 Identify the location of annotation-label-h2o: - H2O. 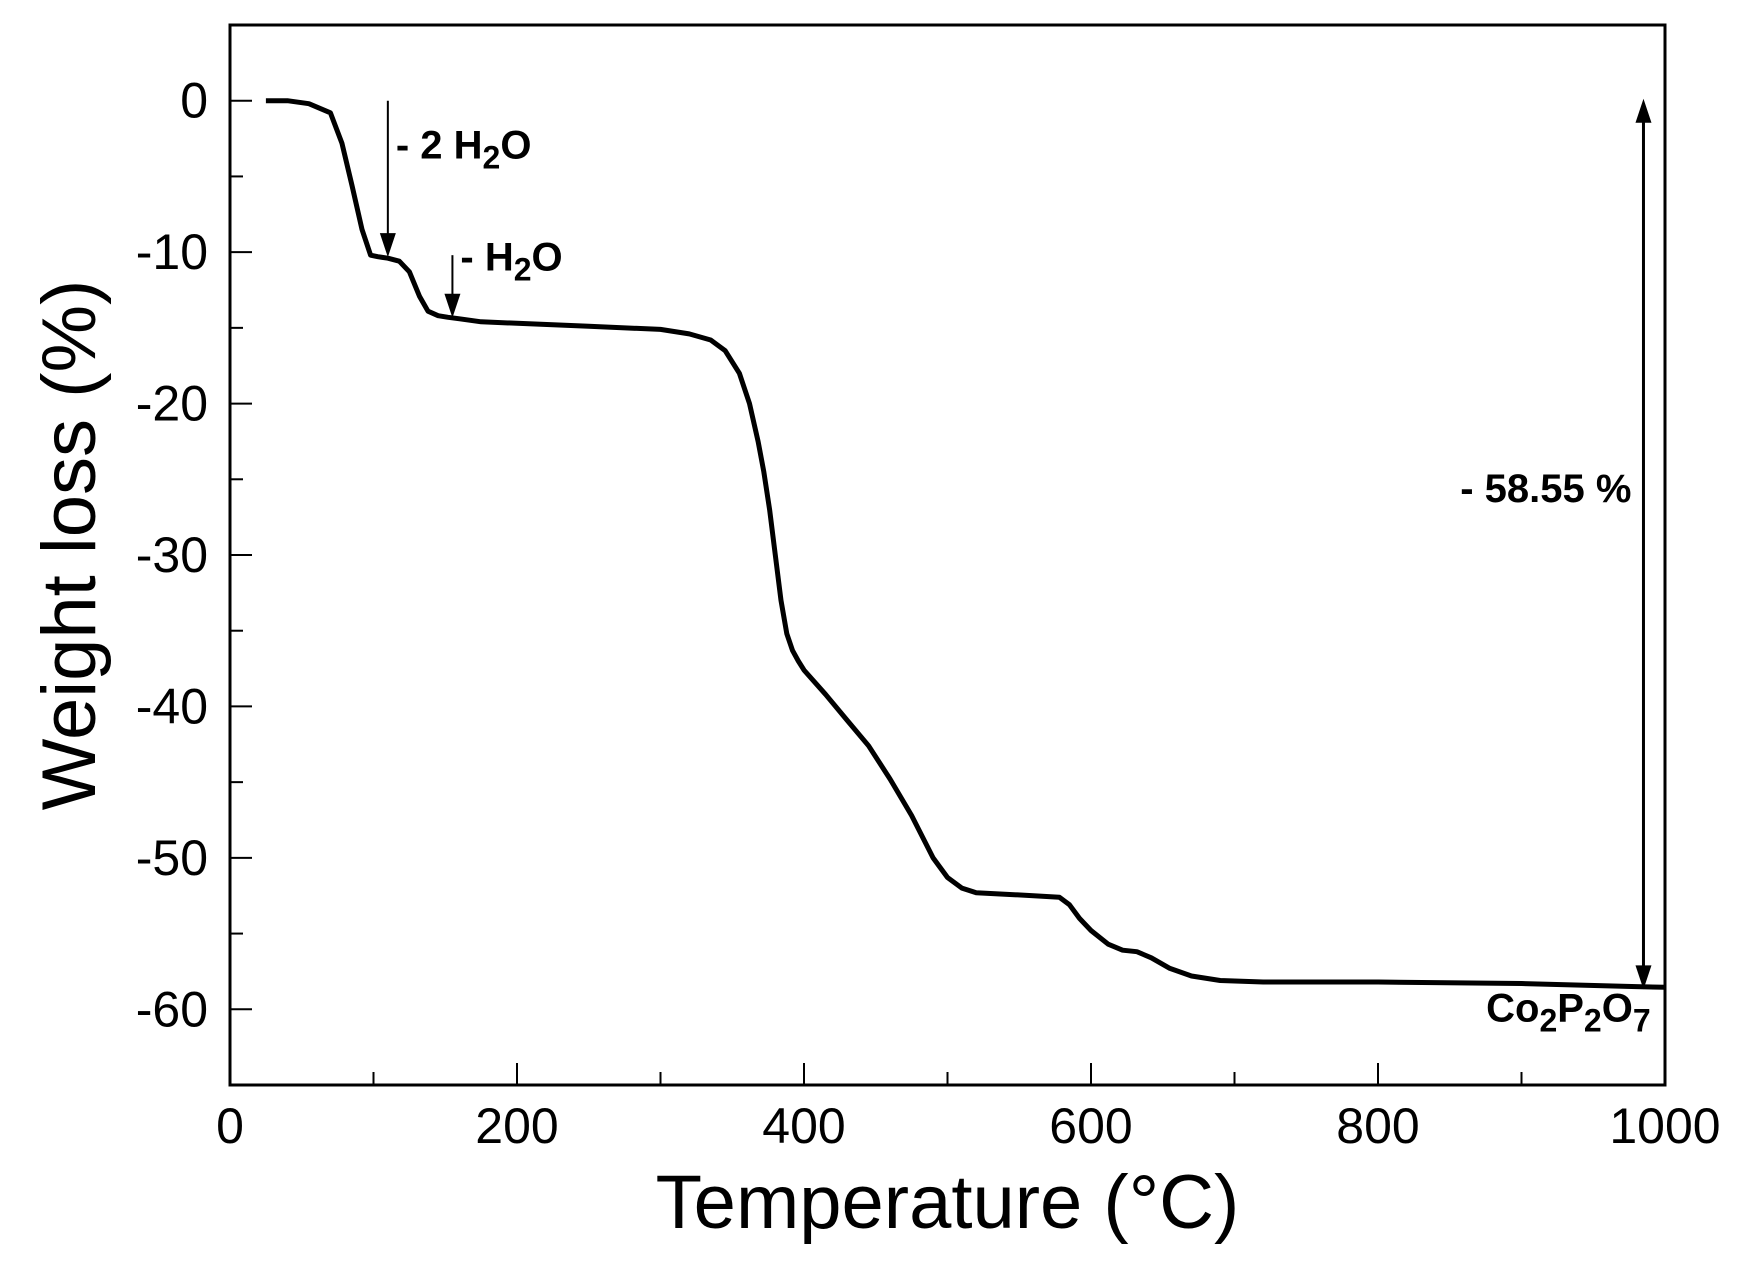
(511, 261).